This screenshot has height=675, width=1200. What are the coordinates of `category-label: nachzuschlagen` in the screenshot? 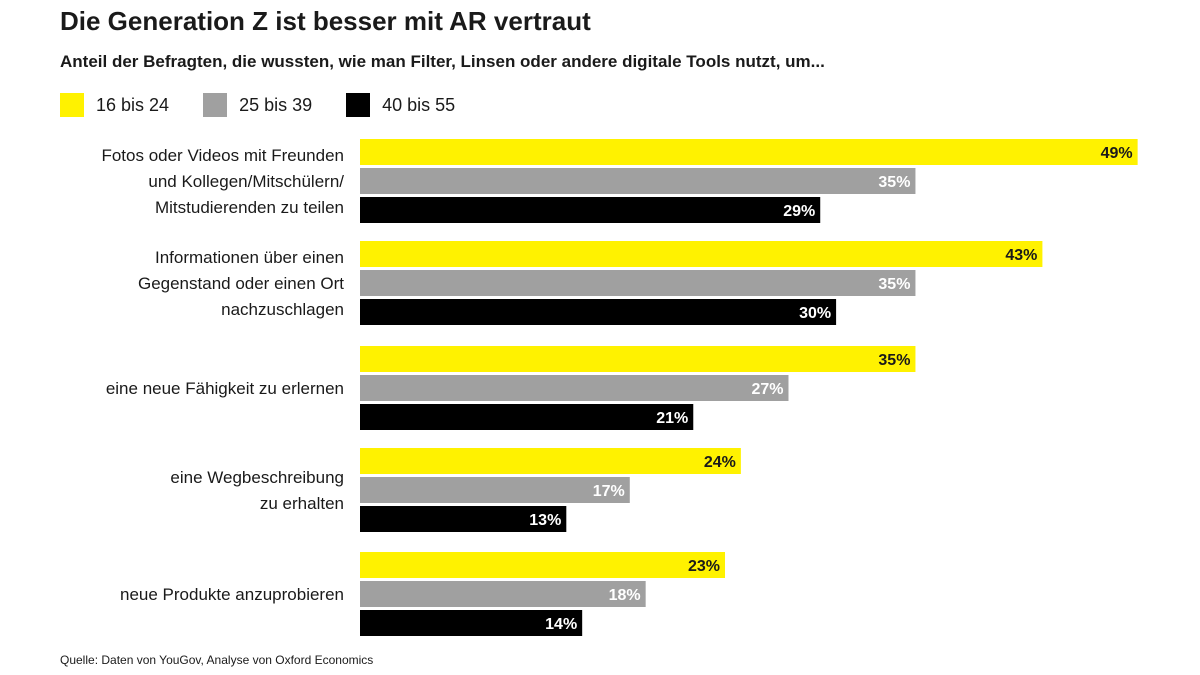 It's located at (282, 309).